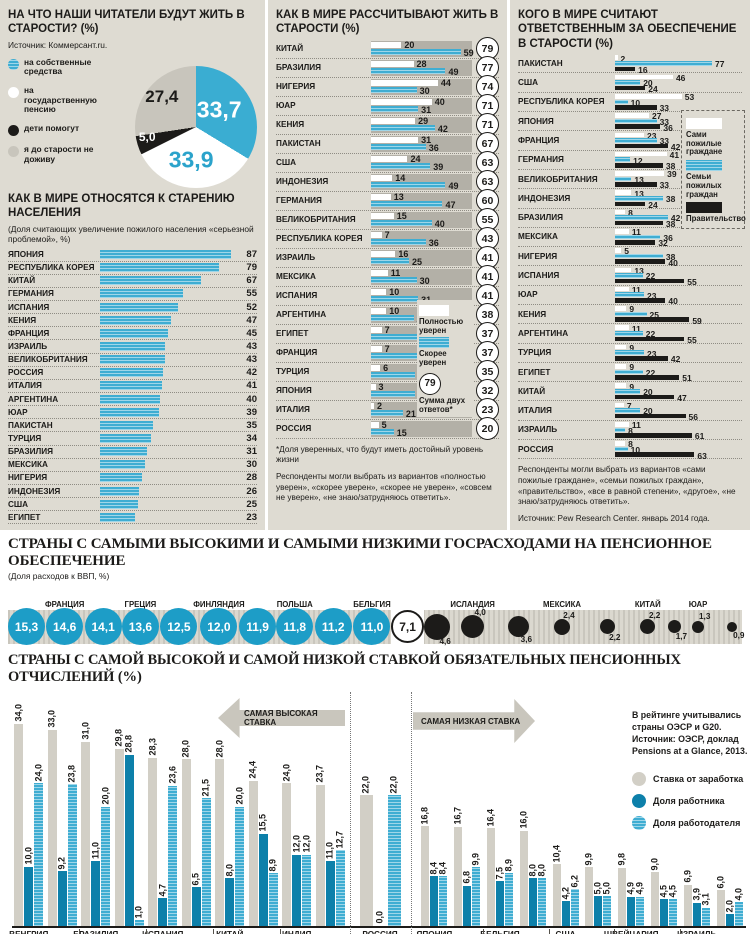 The image size is (750, 934). I want to click on government-swatch, so click(704, 208).